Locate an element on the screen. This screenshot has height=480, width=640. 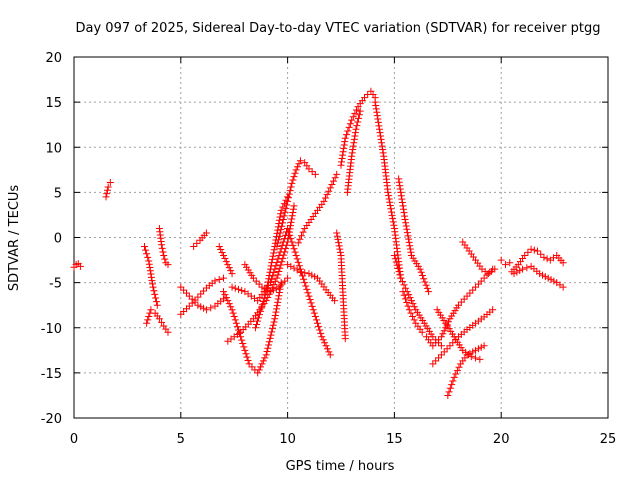
y-tick-label: -5 is located at coordinates (55, 284).